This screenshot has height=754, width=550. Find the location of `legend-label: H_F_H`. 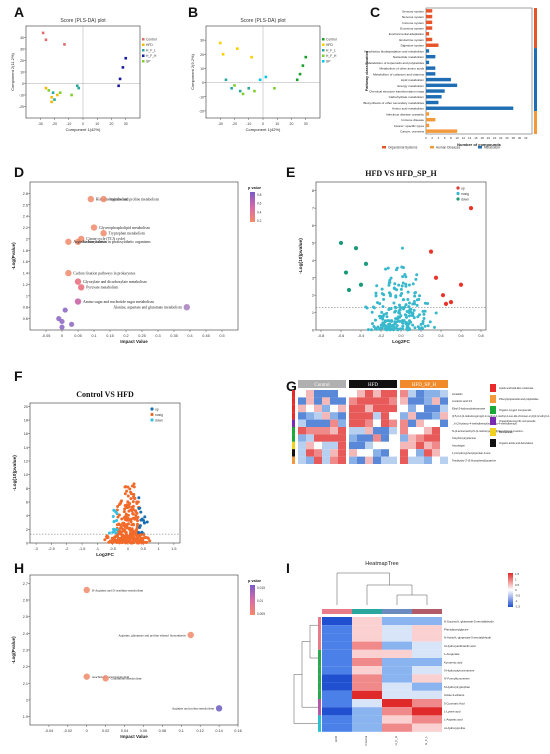

legend-label: H_F_H is located at coordinates (331, 56).